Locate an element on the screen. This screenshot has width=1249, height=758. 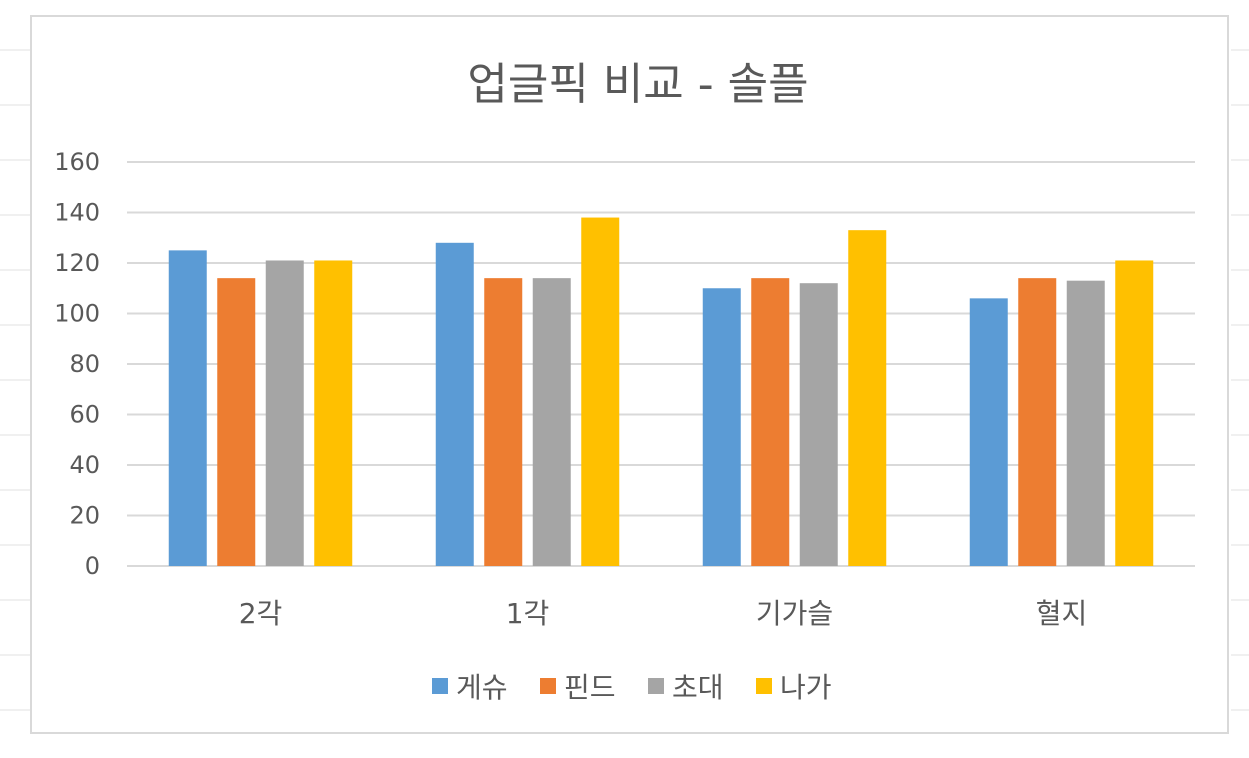
x-category-label: 1각 is located at coordinates (528, 613).